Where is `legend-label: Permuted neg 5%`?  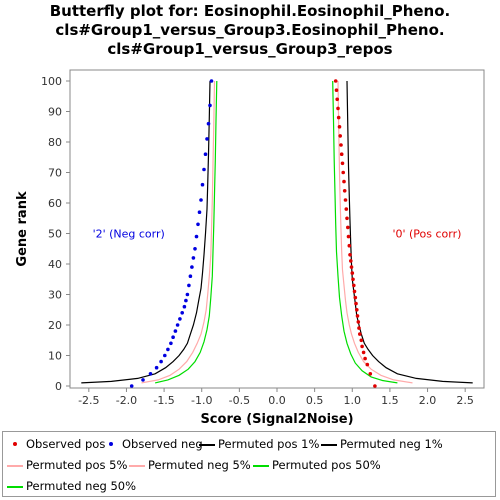 legend-label: Permuted neg 5% is located at coordinates (199, 465).